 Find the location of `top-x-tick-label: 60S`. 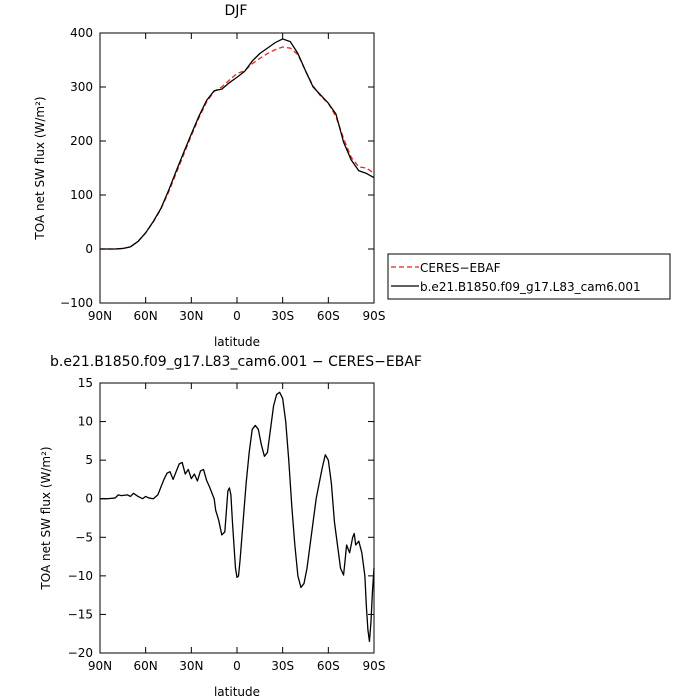

top-x-tick-label: 60S is located at coordinates (328, 316).